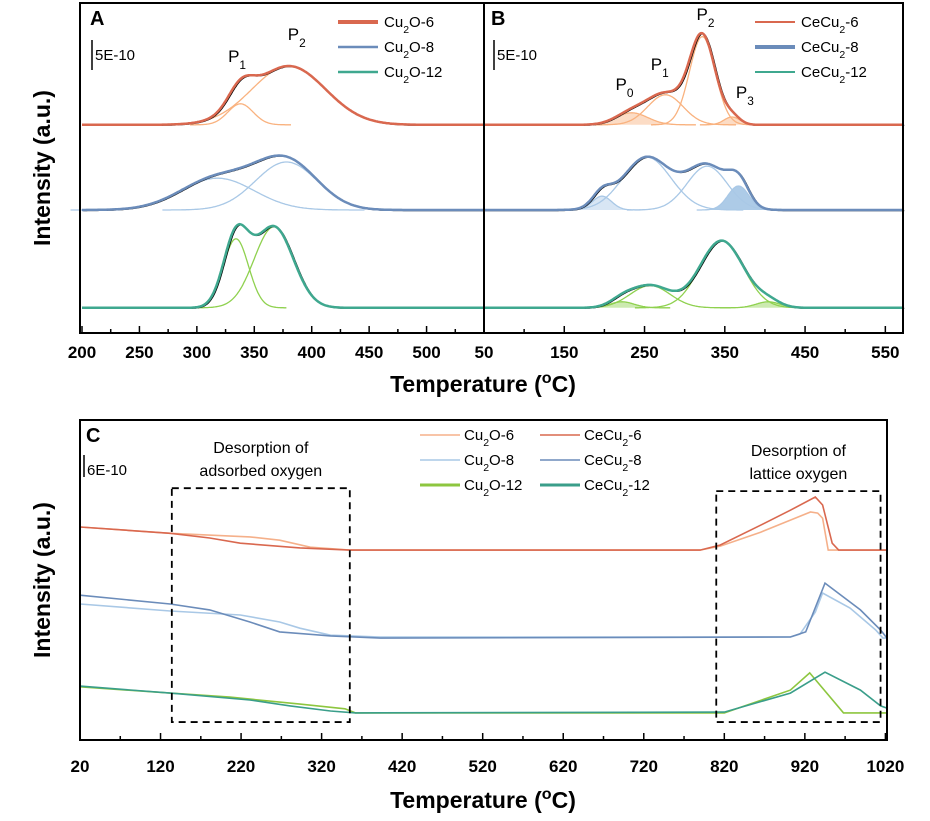  What do you see at coordinates (745, 95) in the screenshot?
I see `peak-label: P3` at bounding box center [745, 95].